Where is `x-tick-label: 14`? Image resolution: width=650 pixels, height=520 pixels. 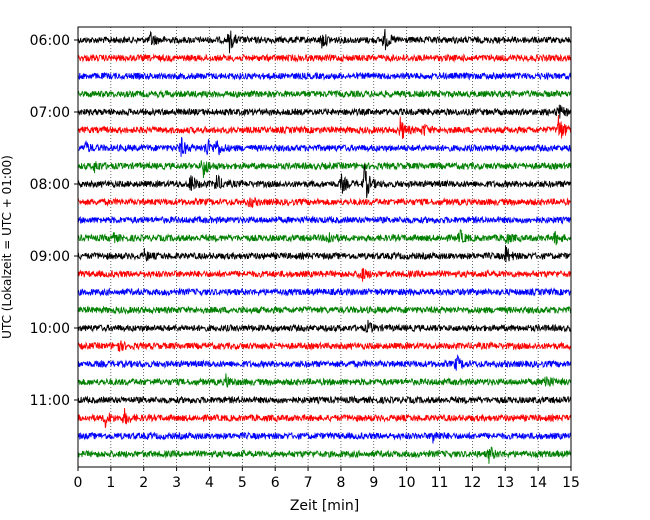
x-tick-label: 14 is located at coordinates (538, 483).